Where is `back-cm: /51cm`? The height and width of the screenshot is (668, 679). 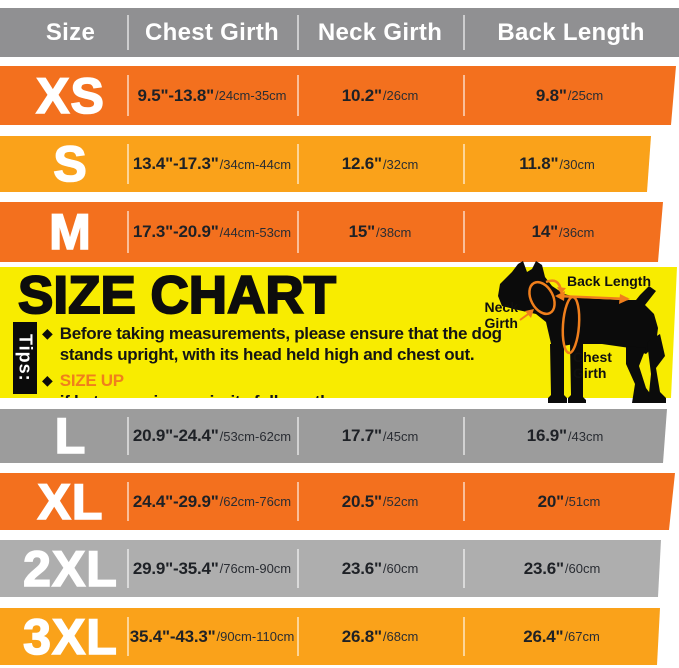 back-cm: /51cm is located at coordinates (582, 501).